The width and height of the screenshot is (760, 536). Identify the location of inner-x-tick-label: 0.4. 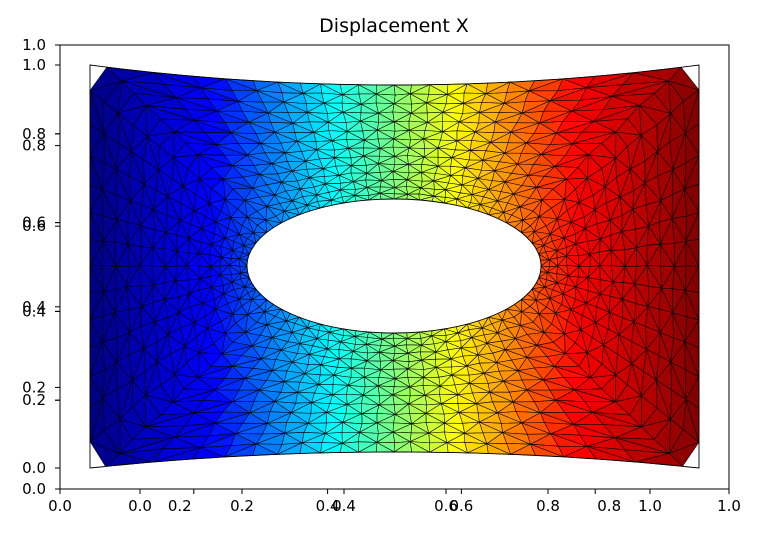
(344, 506).